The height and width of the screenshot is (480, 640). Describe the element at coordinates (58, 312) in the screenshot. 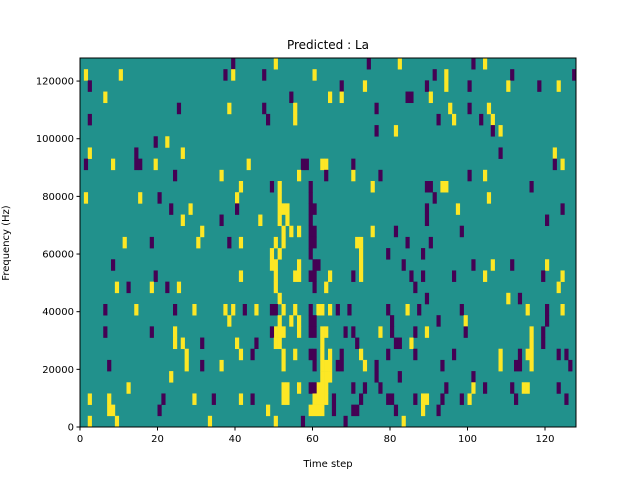

I see `y-tick-label: 40000` at that location.